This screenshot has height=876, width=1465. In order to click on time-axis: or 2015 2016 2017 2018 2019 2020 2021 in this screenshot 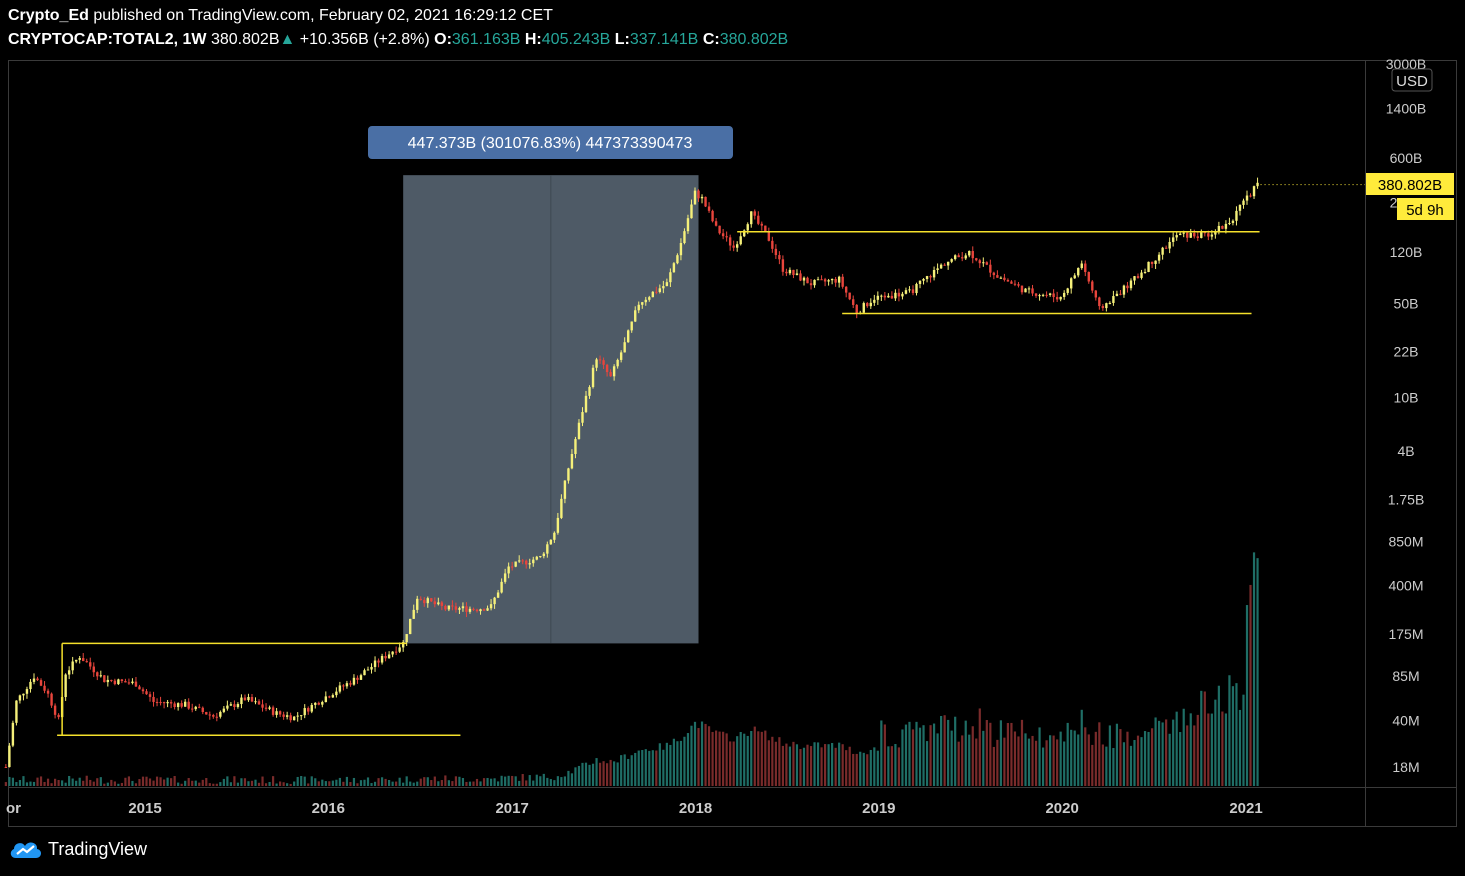, I will do `click(634, 808)`.